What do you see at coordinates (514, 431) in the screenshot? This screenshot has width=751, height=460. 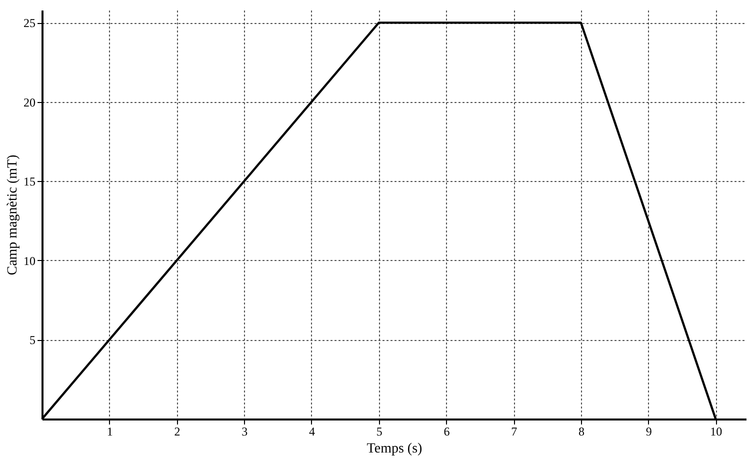 I see `x-tick-label: 7` at bounding box center [514, 431].